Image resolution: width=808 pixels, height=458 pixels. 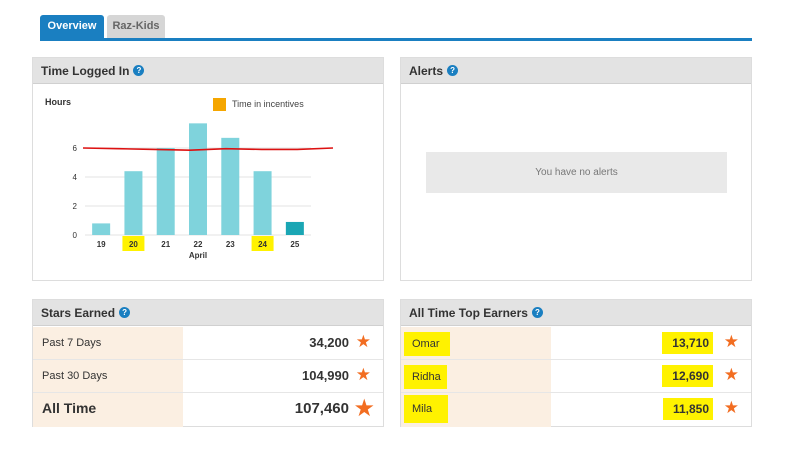 I want to click on time-logged-header: Time Logged In ?, so click(x=208, y=71).